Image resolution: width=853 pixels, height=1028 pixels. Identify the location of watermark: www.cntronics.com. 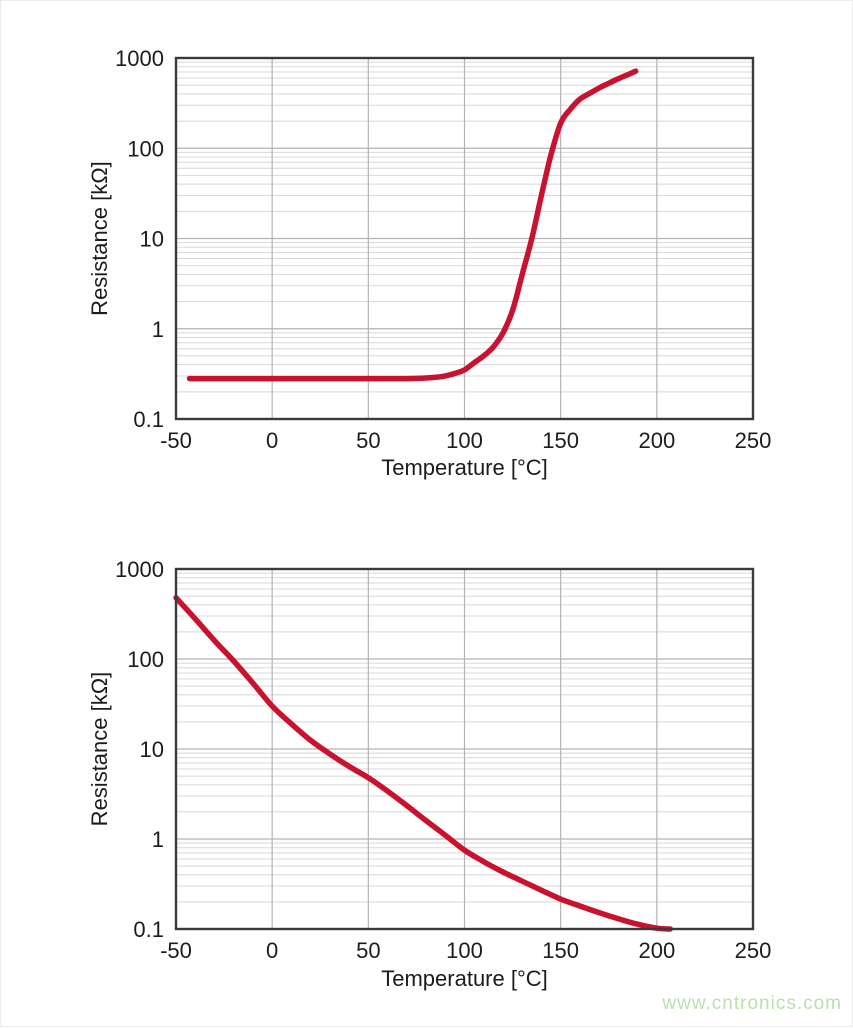
(752, 1003).